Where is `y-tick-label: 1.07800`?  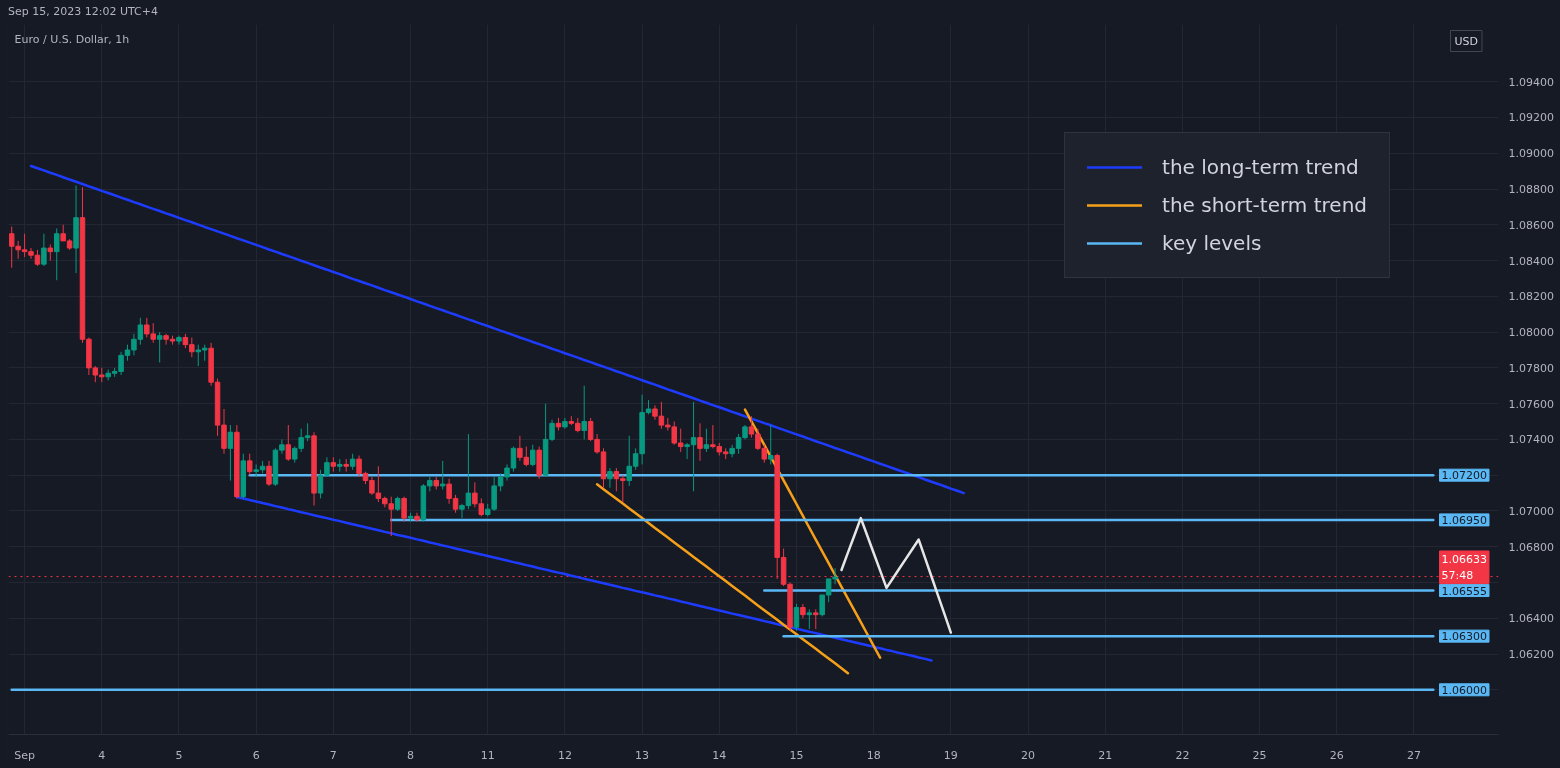
y-tick-label: 1.07800 is located at coordinates (1531, 368).